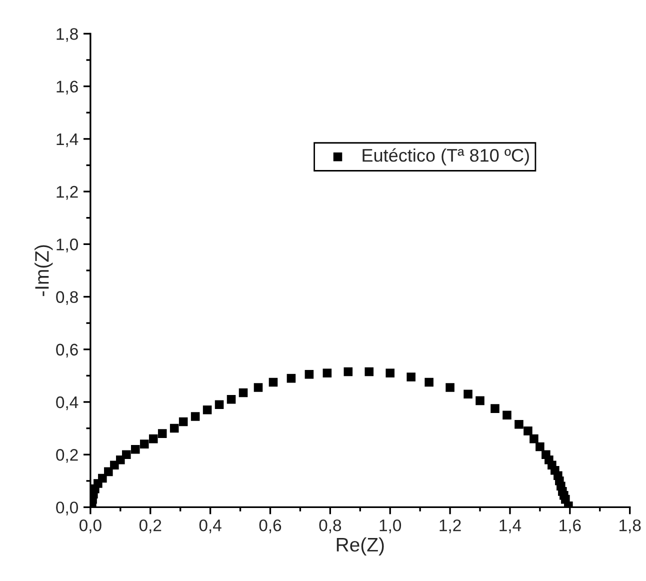 This screenshot has width=646, height=581. What do you see at coordinates (67, 351) in the screenshot?
I see `y-tick-label: 0,6` at bounding box center [67, 351].